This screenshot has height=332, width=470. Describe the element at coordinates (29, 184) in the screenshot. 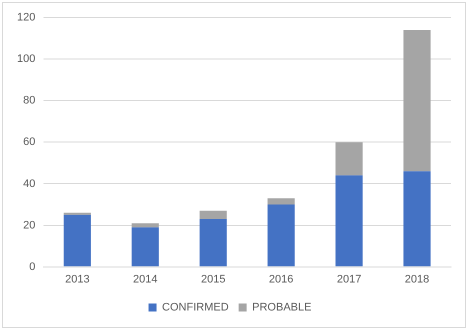

I see `y-tick-label: 40` at that location.